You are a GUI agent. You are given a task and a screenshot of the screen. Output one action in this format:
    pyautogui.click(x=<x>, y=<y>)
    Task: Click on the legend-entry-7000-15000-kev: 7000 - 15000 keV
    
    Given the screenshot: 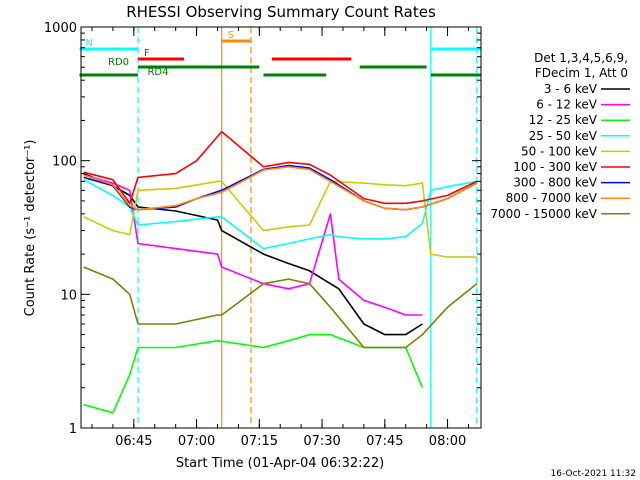 What is the action you would take?
    pyautogui.click(x=543, y=214)
    